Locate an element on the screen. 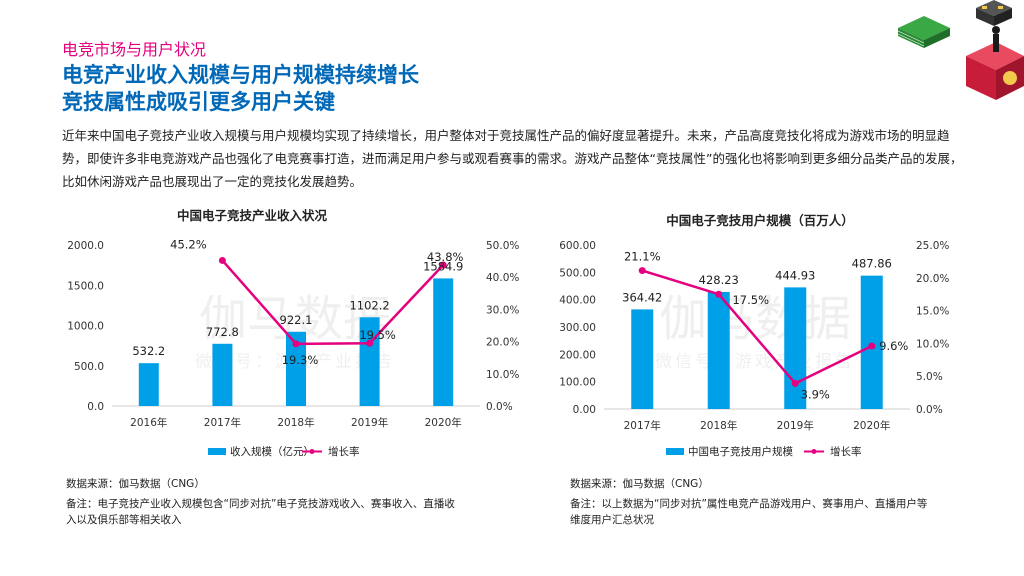 This screenshot has width=1024, height=576. y-tick-label: 200.00 is located at coordinates (577, 355).